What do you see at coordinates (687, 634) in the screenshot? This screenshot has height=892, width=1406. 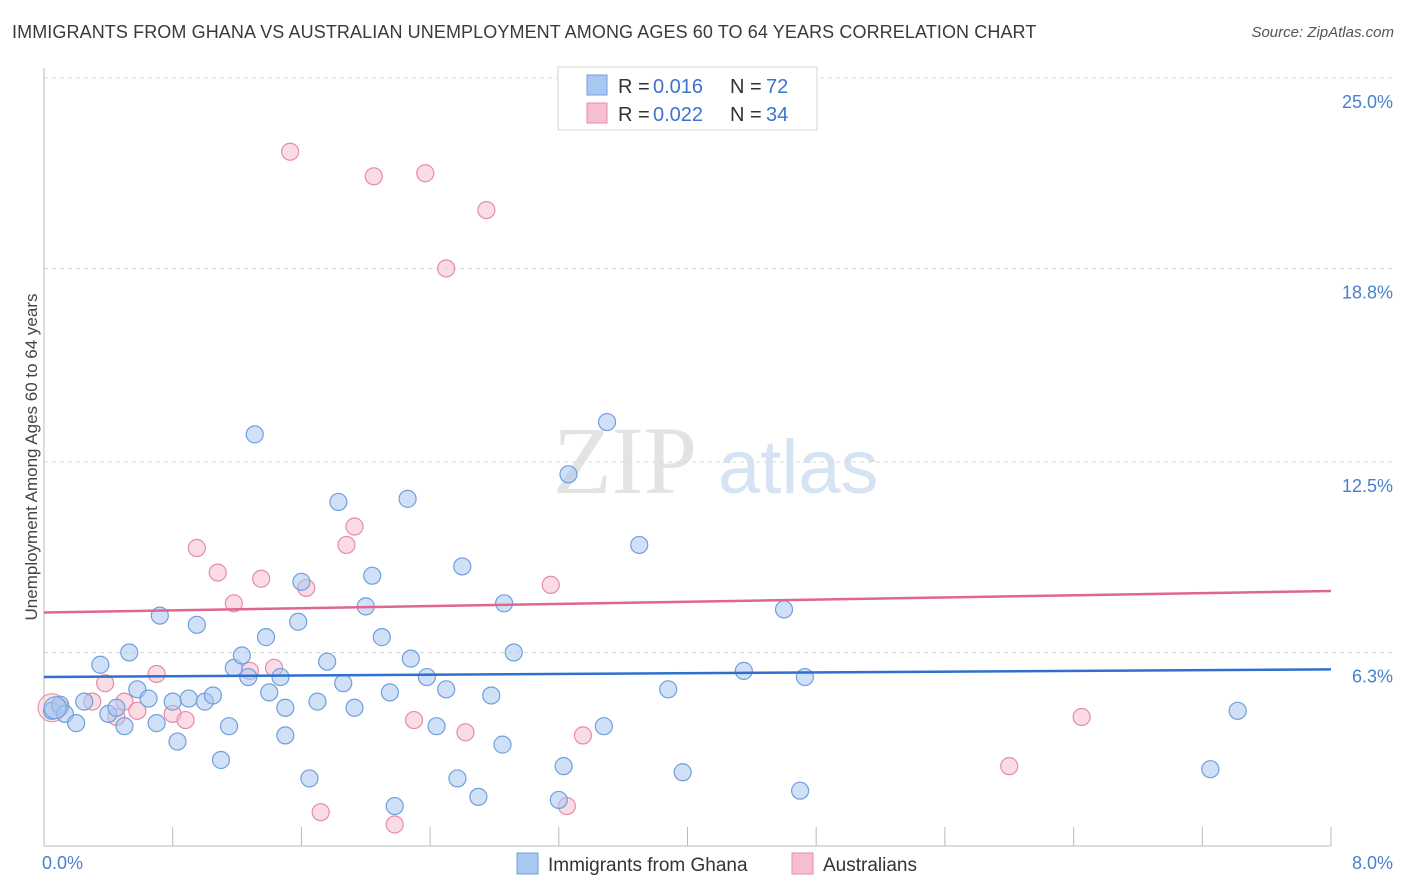 I see `trend-lines` at bounding box center [687, 634].